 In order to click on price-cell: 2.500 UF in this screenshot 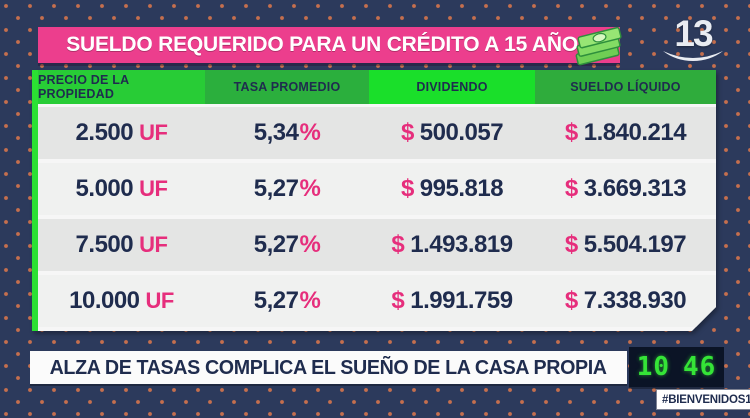, I will do `click(121, 132)`.